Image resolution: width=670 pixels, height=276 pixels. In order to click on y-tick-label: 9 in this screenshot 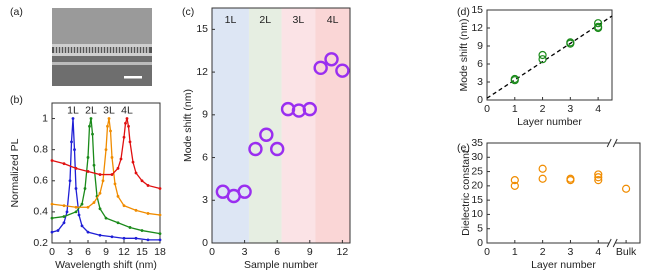, I will do `click(205, 115)`.